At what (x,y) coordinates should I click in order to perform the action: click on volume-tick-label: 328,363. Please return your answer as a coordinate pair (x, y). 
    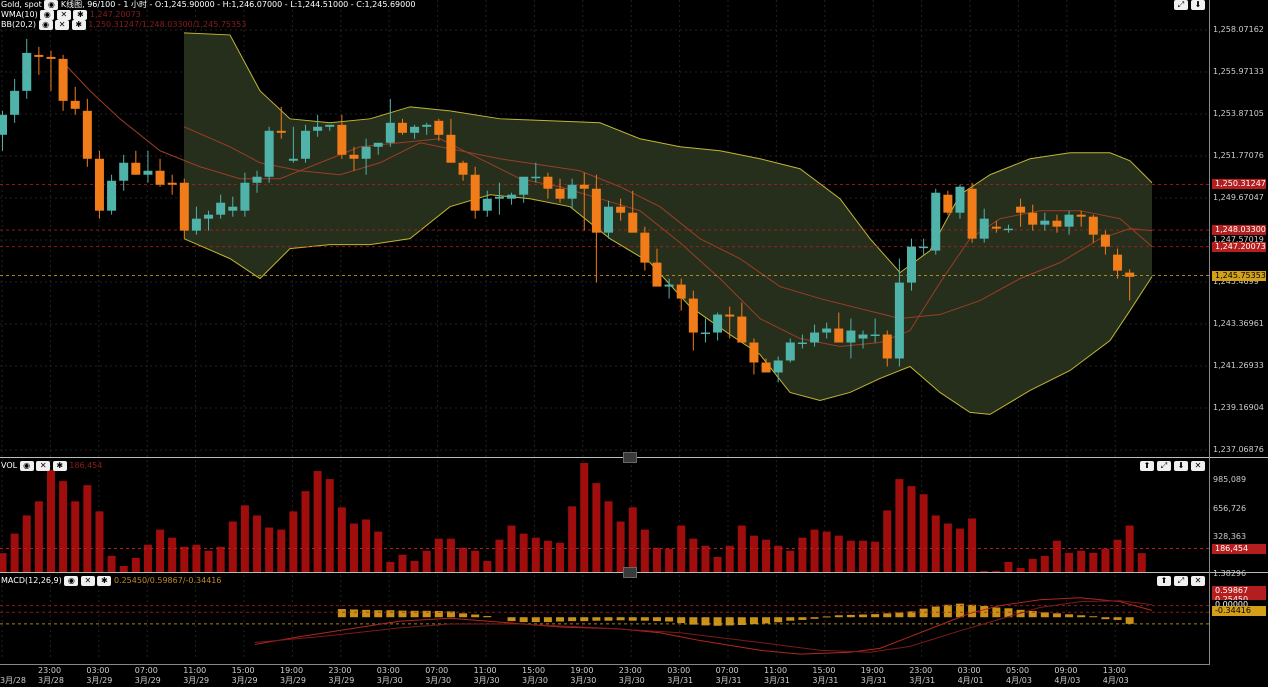
    Looking at the image, I should click on (1230, 536).